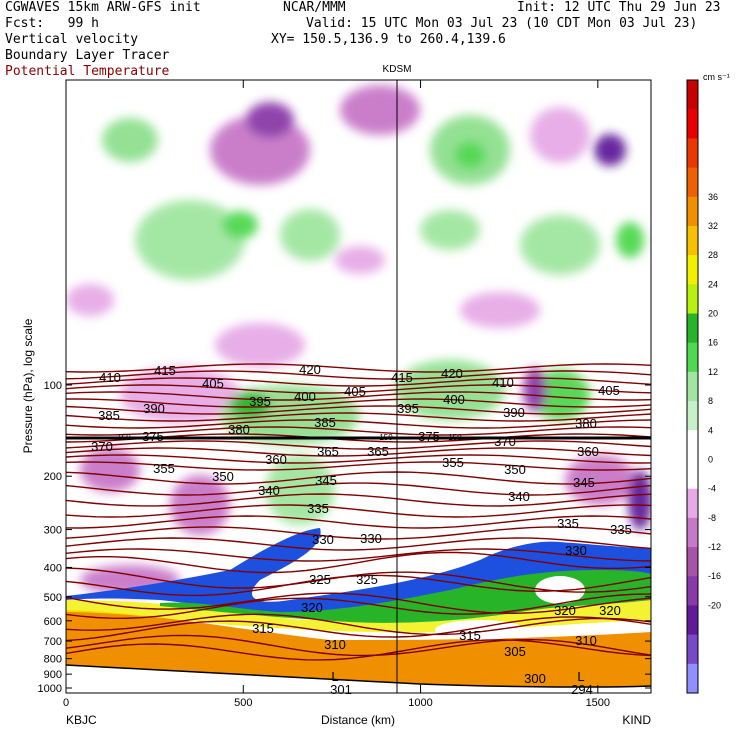 The height and width of the screenshot is (740, 740). I want to click on header-model: CGWAVES 15km ARW-GFS init, so click(103, 7).